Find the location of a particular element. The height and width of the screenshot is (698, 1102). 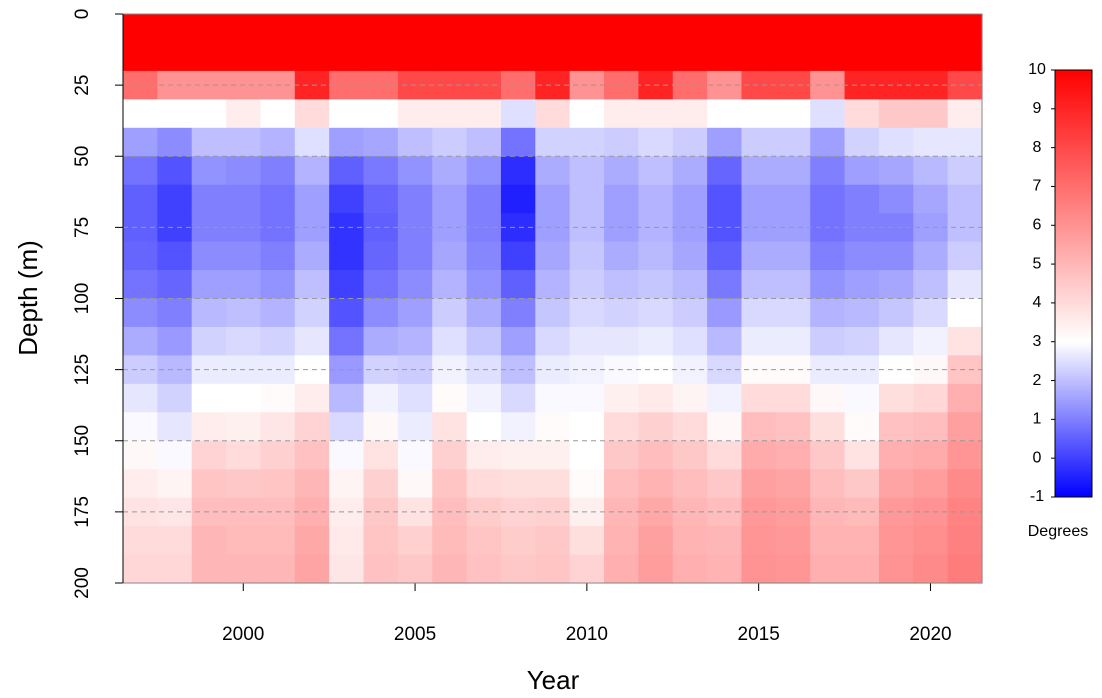

y-tick-label: 100 is located at coordinates (82, 299).